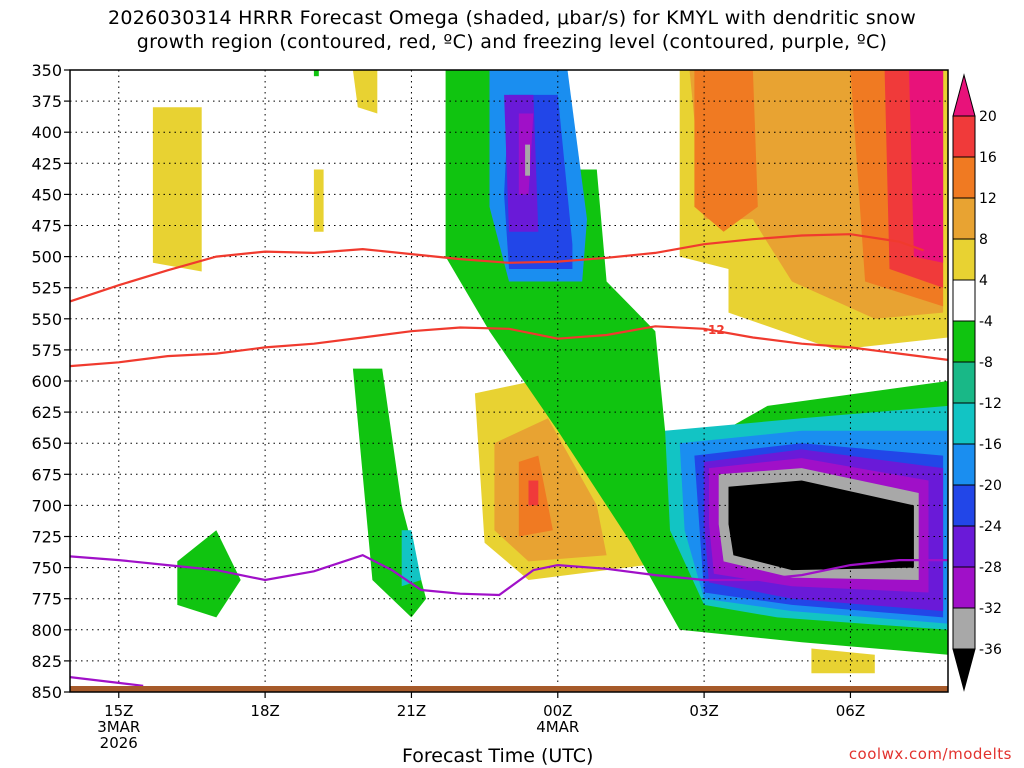  What do you see at coordinates (46, 599) in the screenshot?
I see `y-tick-label: 775` at bounding box center [46, 599].